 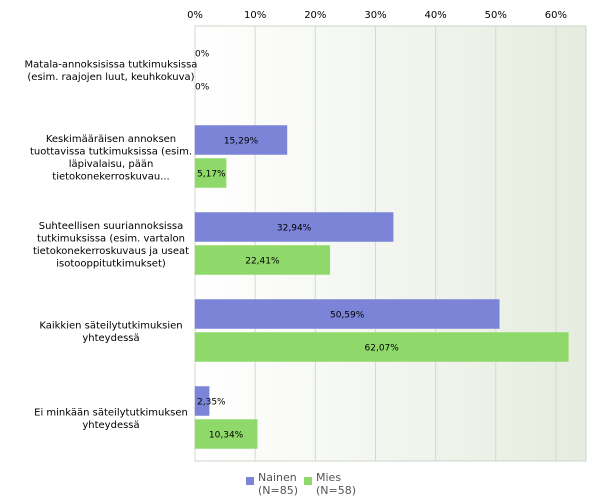 What do you see at coordinates (328, 477) in the screenshot?
I see `legend-label: Mies` at bounding box center [328, 477].